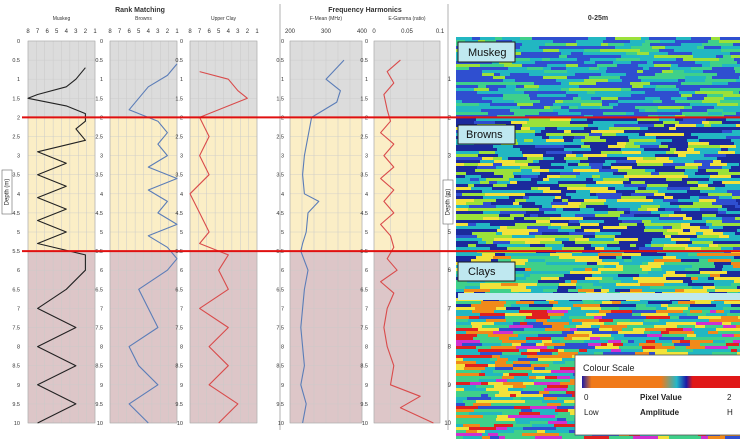  I want to click on radar-depth-tick: 3, so click(450, 157).